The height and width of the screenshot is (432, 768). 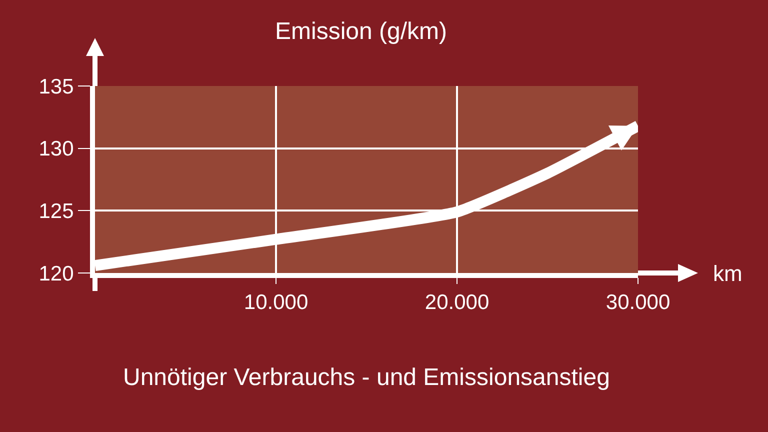 What do you see at coordinates (361, 31) in the screenshot?
I see `chart-title: Emission (g/km)` at bounding box center [361, 31].